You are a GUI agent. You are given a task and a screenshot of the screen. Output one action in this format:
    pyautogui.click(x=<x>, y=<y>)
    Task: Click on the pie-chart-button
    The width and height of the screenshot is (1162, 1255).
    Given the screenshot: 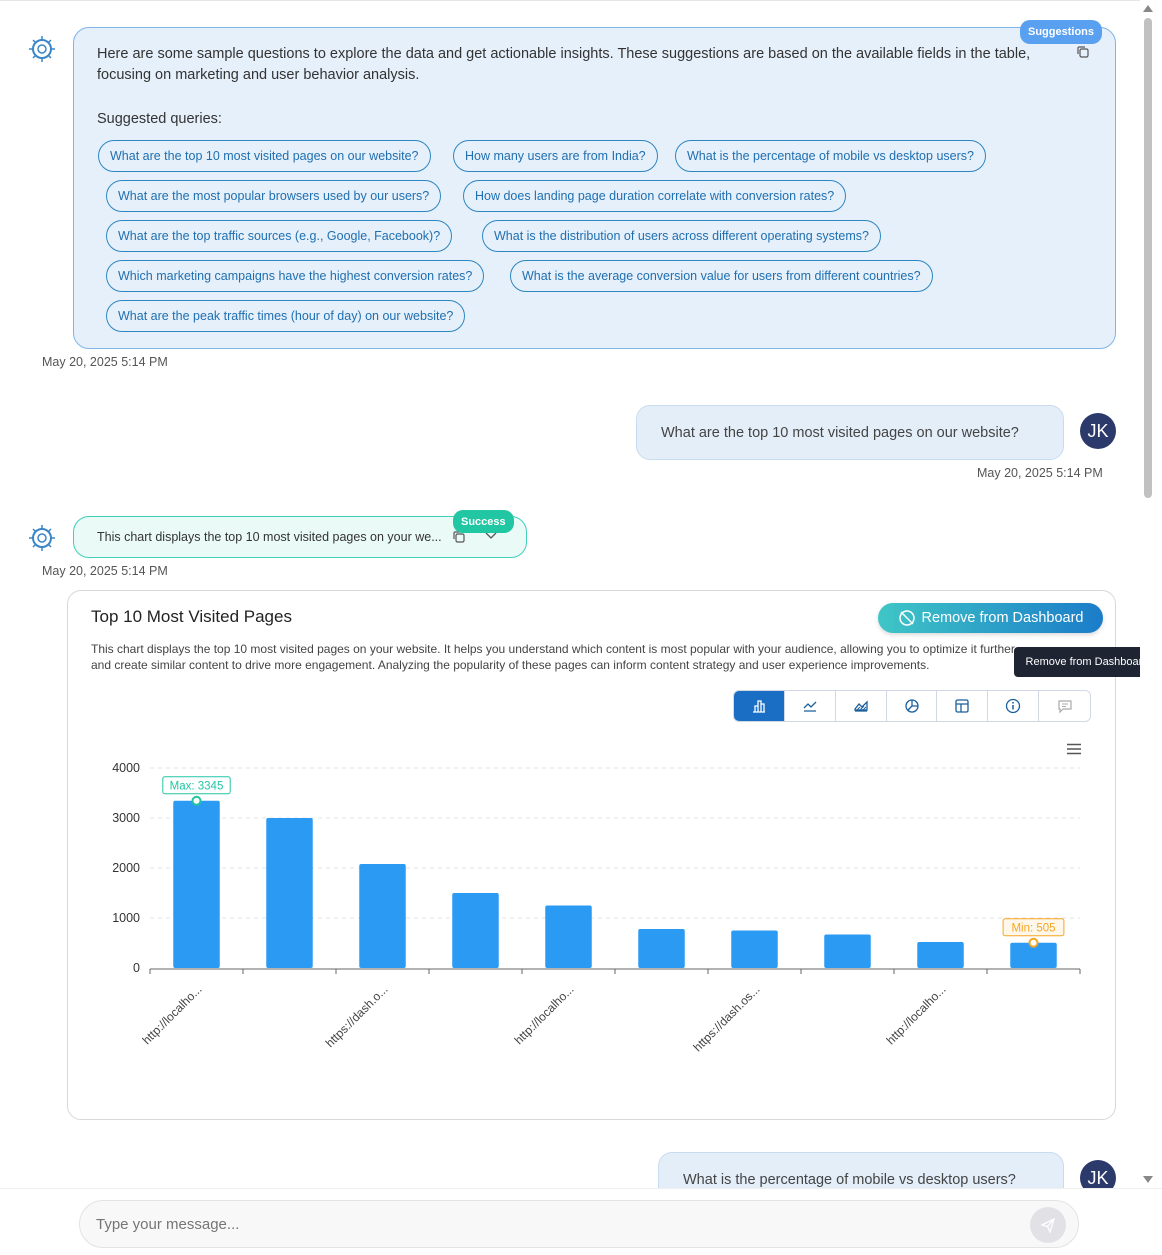 What is the action you would take?
    pyautogui.click(x=912, y=706)
    